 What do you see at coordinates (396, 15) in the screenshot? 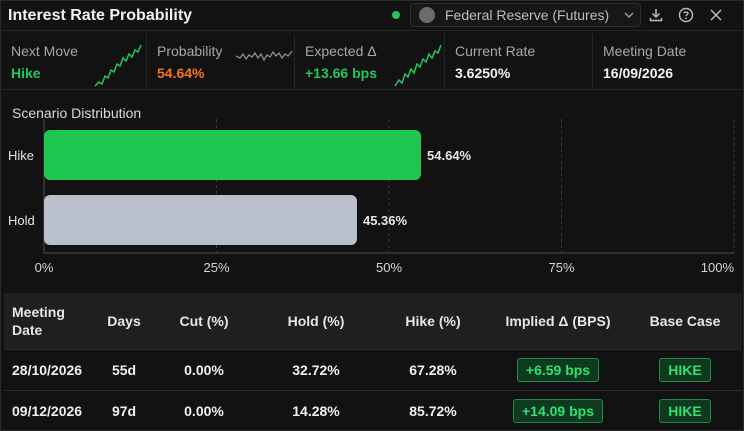
I see `live-status-dot` at bounding box center [396, 15].